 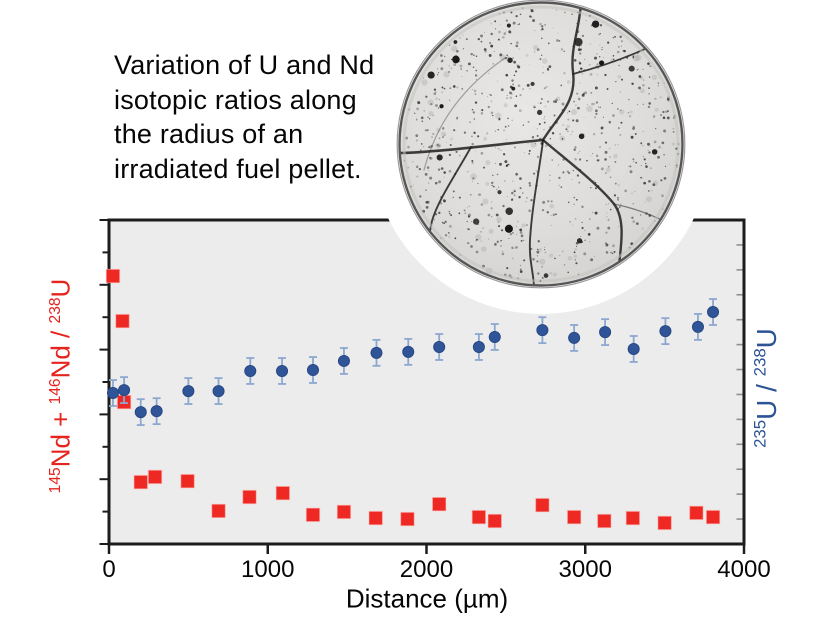 I want to click on series-u, so click(x=413, y=362).